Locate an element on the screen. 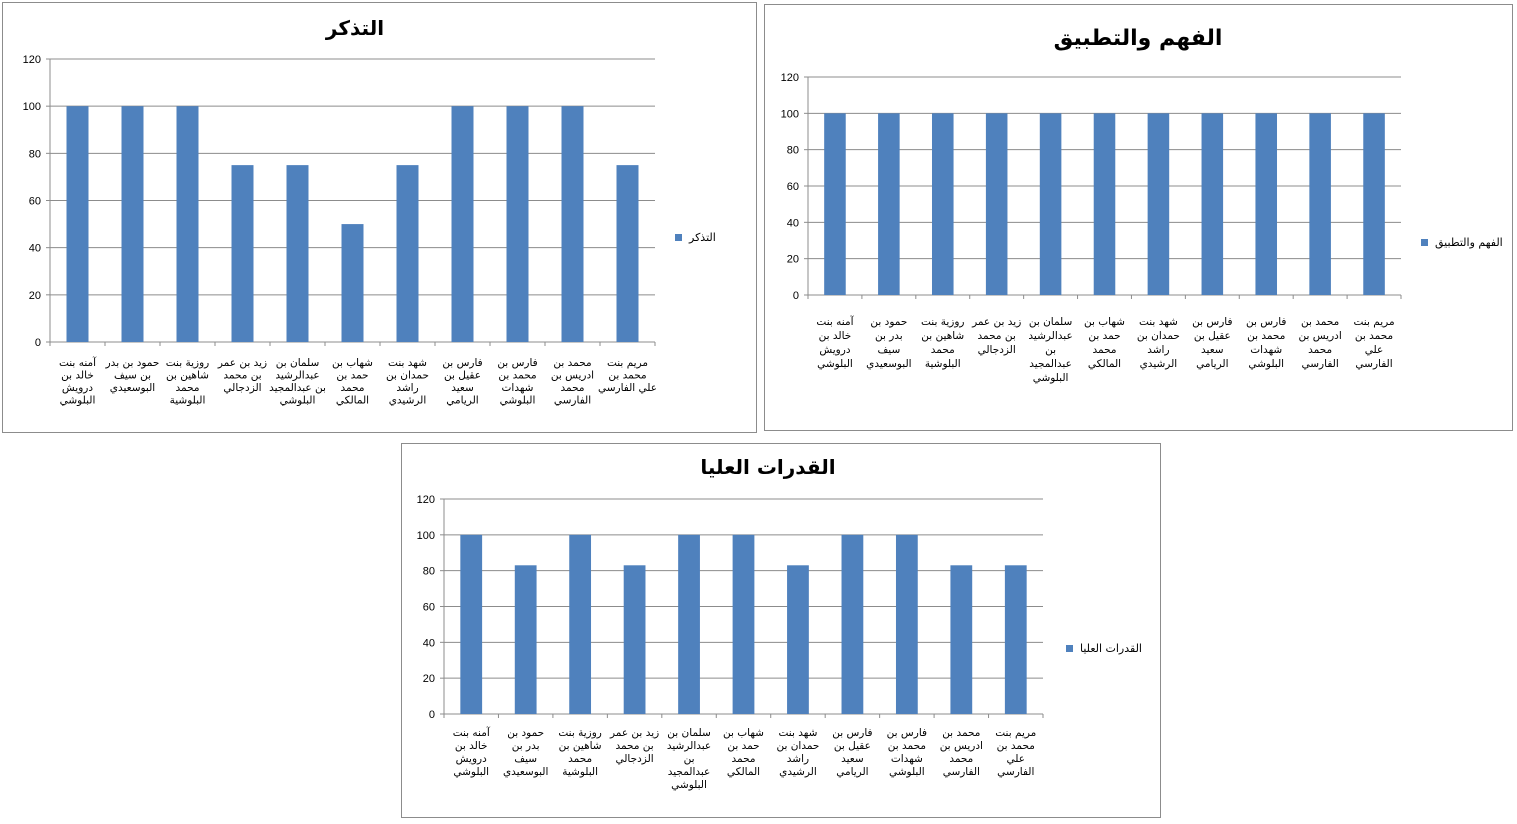 This screenshot has height=824, width=1517. legend-label: الفهم والتطبيق is located at coordinates (1469, 243).